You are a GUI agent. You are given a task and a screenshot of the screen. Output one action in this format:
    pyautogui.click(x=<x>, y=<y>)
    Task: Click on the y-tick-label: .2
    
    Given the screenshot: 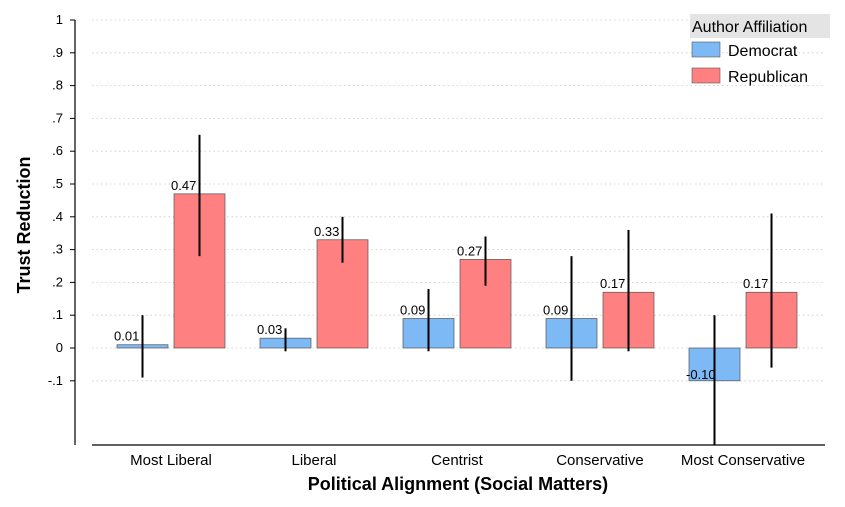 What is the action you would take?
    pyautogui.click(x=57, y=281)
    